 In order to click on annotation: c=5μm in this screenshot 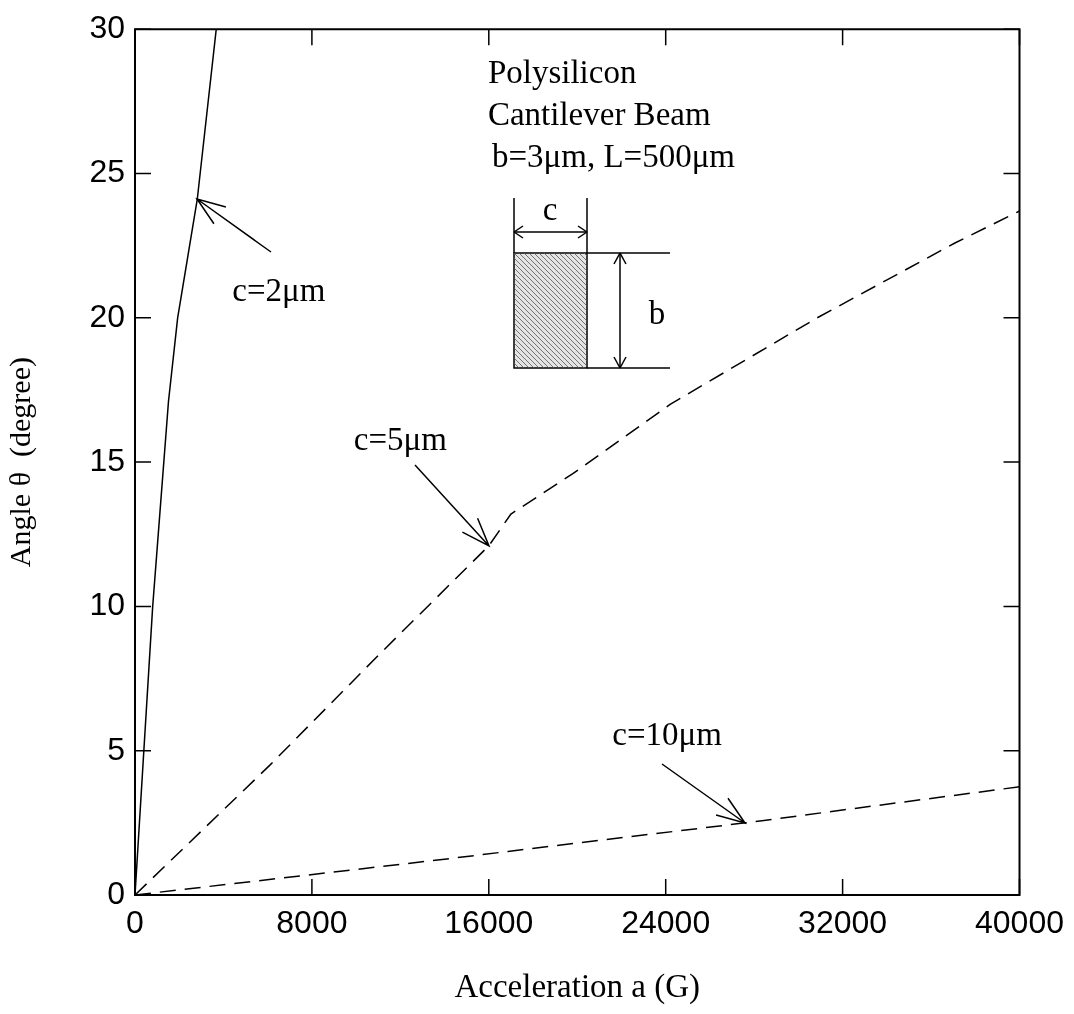, I will do `click(400, 438)`.